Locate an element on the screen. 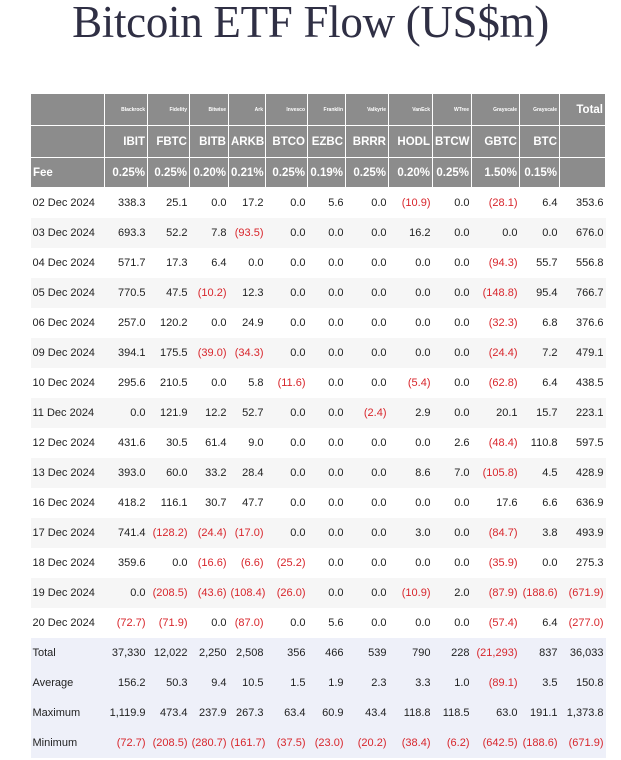  ticker-header: BTCO is located at coordinates (286, 141).